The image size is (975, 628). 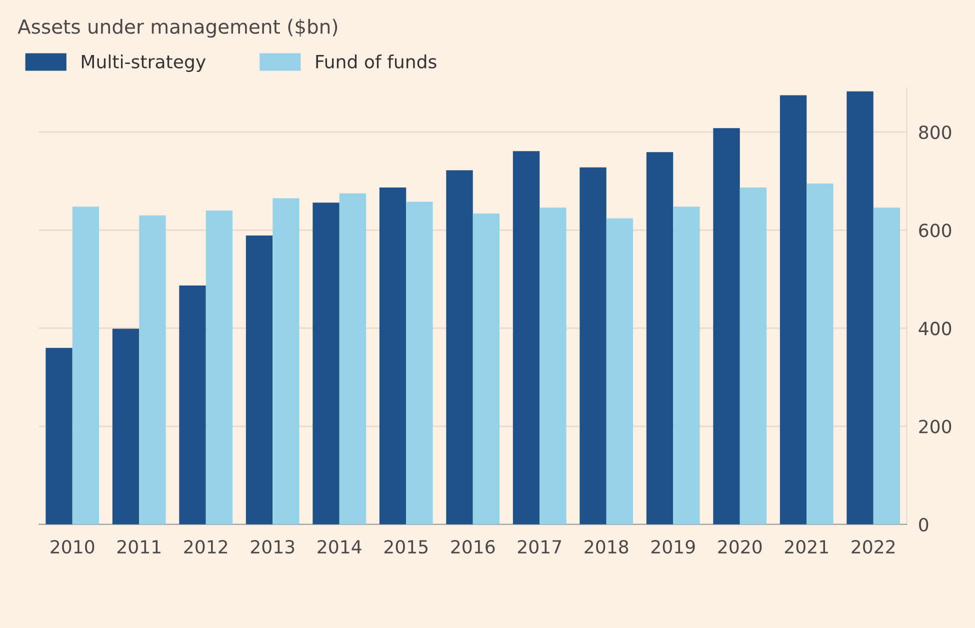 I want to click on x-tick-label: 2017, so click(x=540, y=547).